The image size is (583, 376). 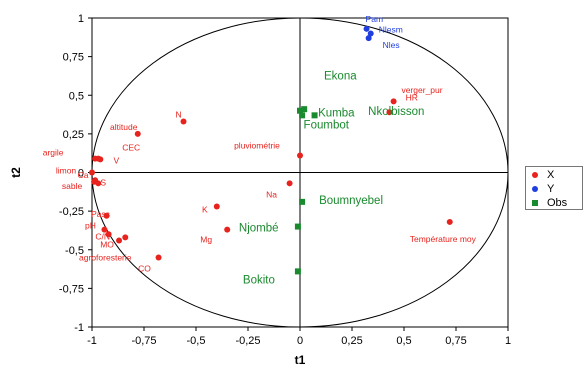 I want to click on legend-item-obs: Obs, so click(x=549, y=203).